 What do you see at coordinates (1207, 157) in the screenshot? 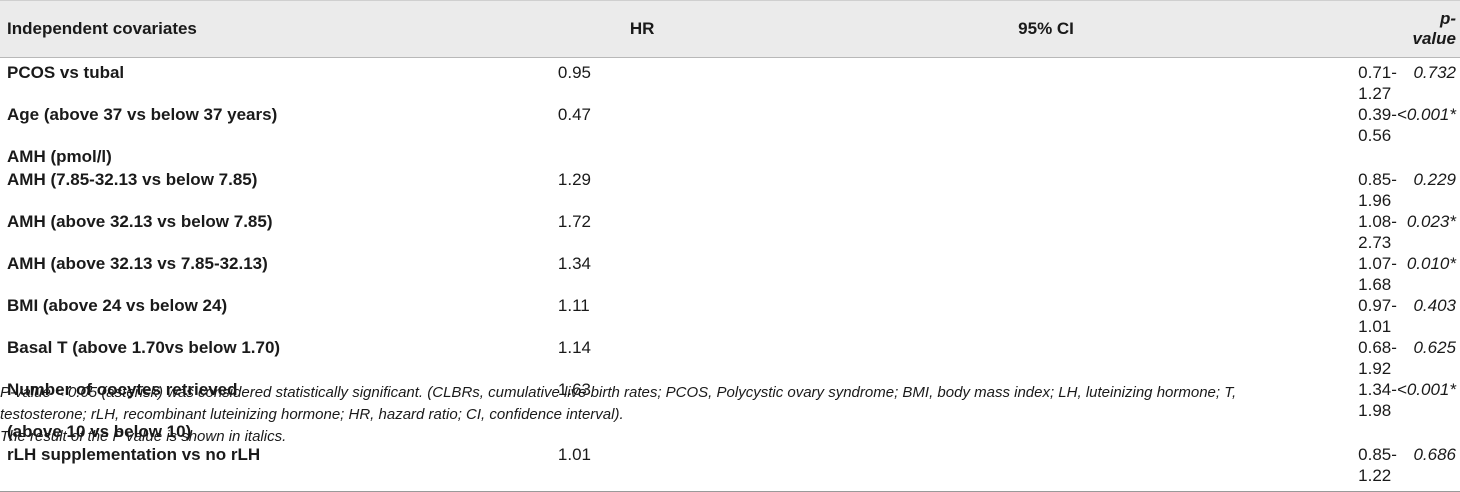
I see `row-ci` at bounding box center [1207, 157].